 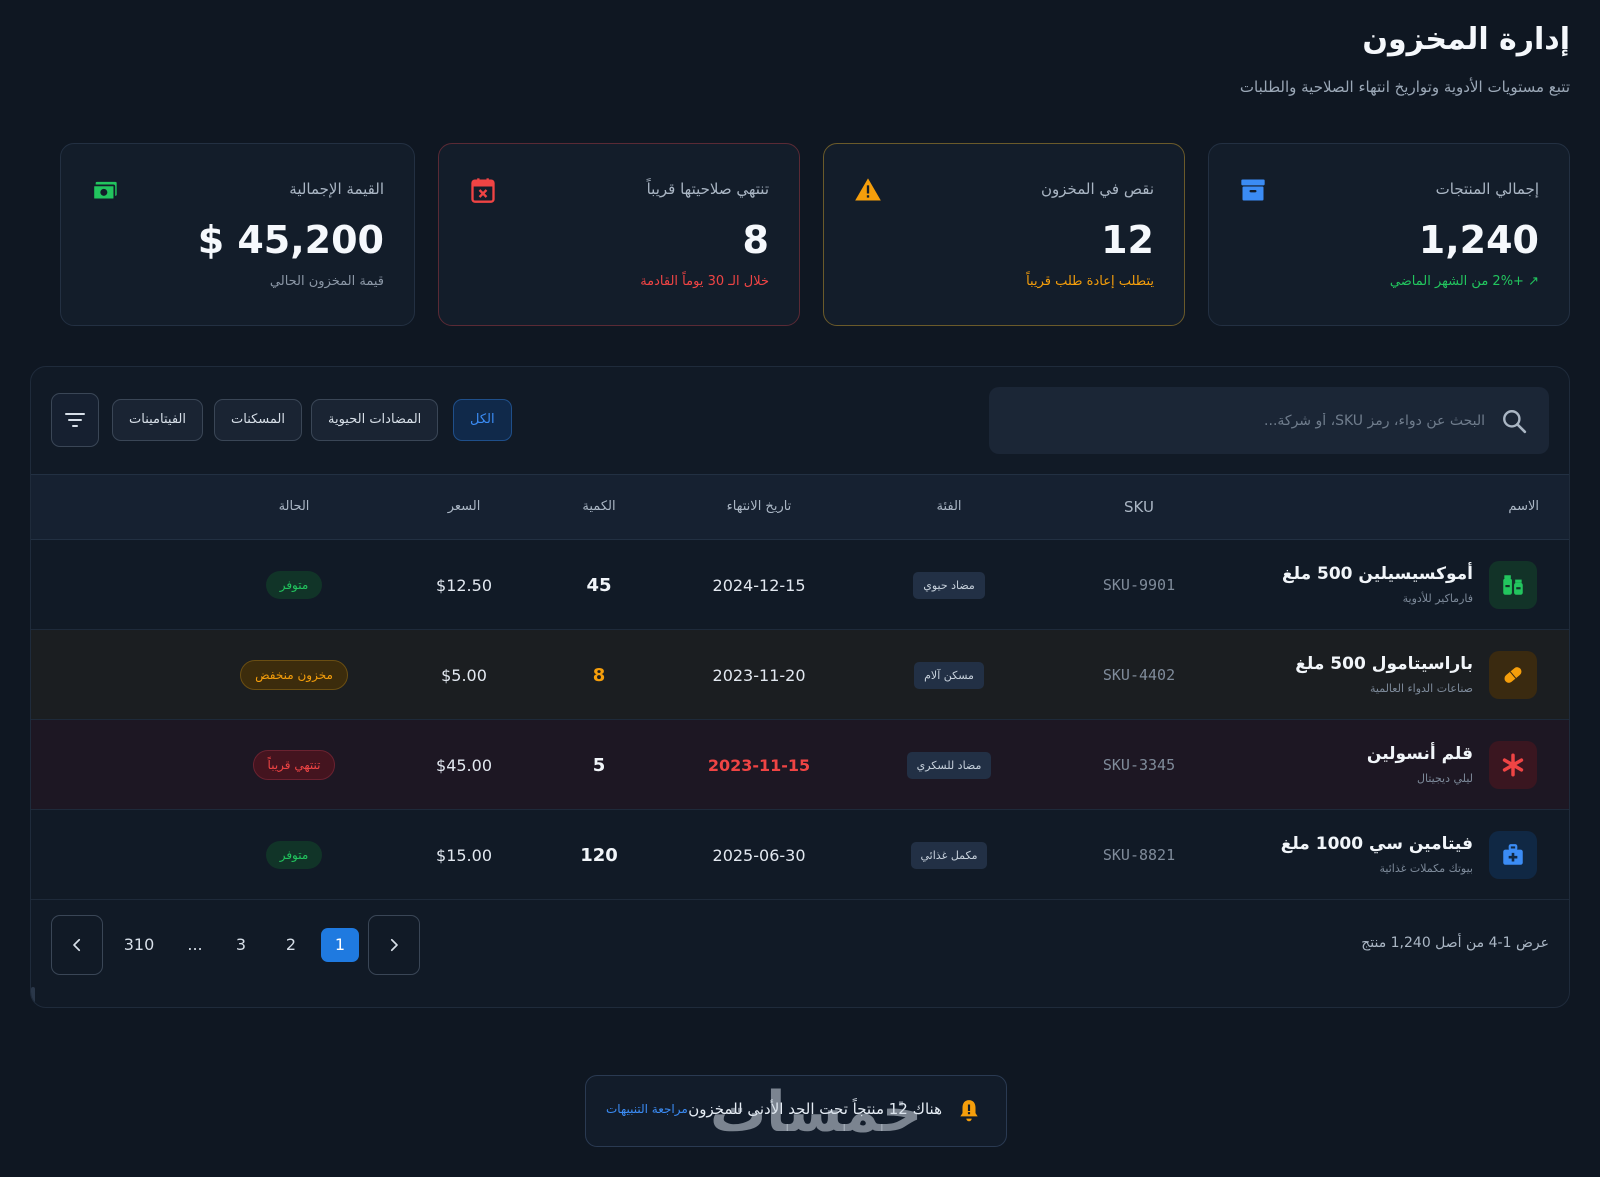 I want to click on filter-lines-icon, so click(x=75, y=420).